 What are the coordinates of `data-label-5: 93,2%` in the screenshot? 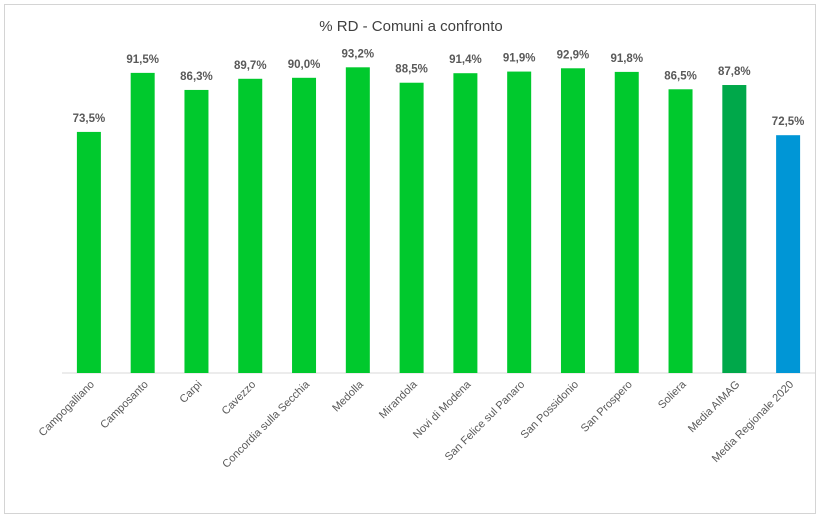 It's located at (358, 54).